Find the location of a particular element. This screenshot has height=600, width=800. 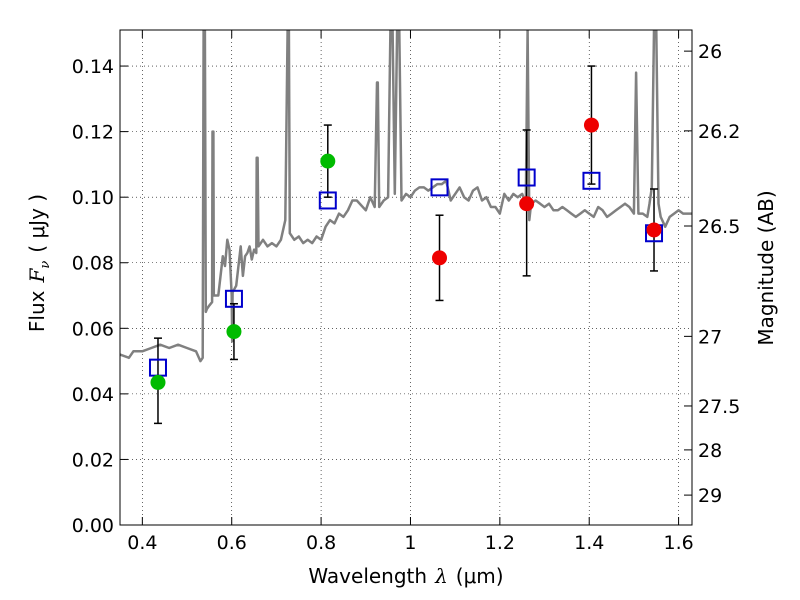

mag-tick-label: 29 is located at coordinates (710, 496).